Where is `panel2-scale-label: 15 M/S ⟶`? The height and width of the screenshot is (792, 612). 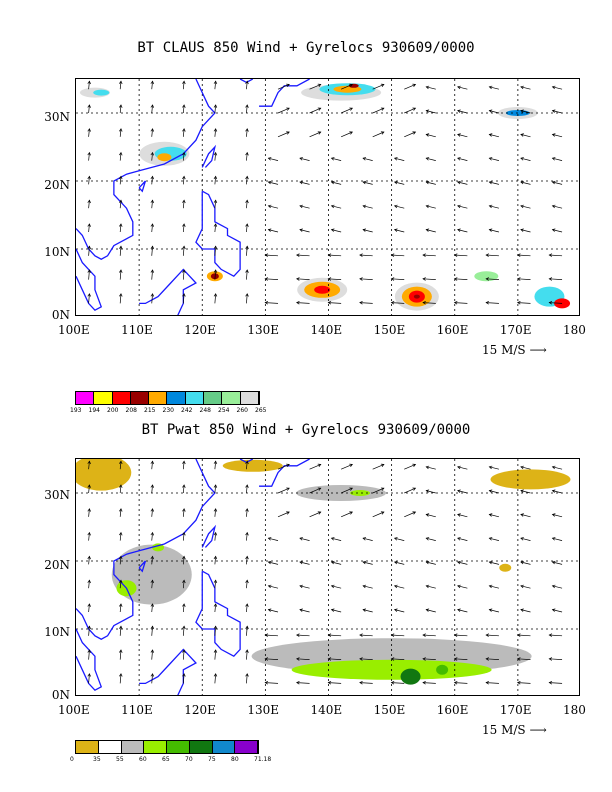 panel2-scale-label: 15 M/S ⟶ is located at coordinates (514, 730).